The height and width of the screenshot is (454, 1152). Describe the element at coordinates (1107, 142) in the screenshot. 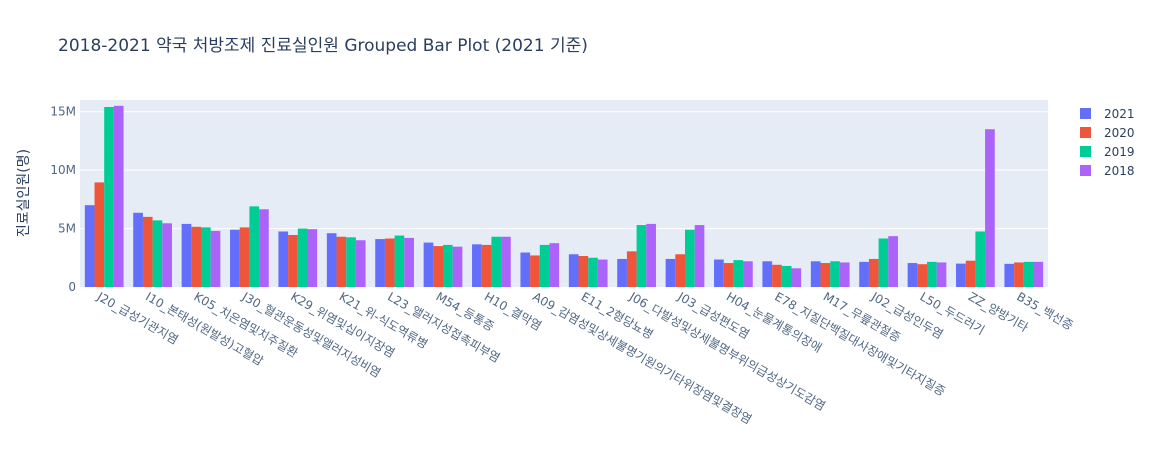

I see `legend: 2021 2020 2019 2018` at that location.